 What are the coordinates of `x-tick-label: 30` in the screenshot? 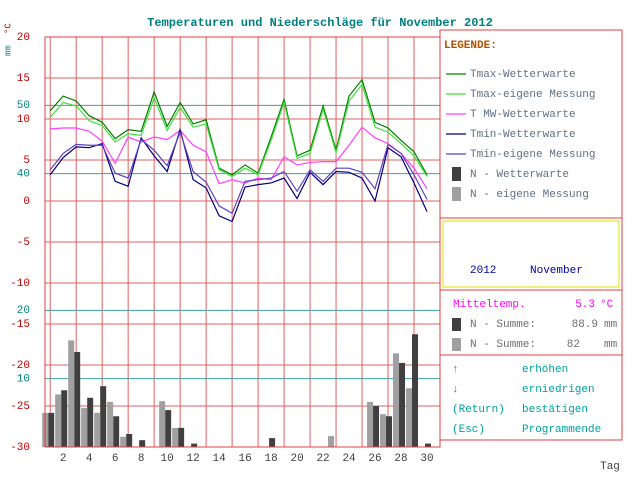 It's located at (426, 459).